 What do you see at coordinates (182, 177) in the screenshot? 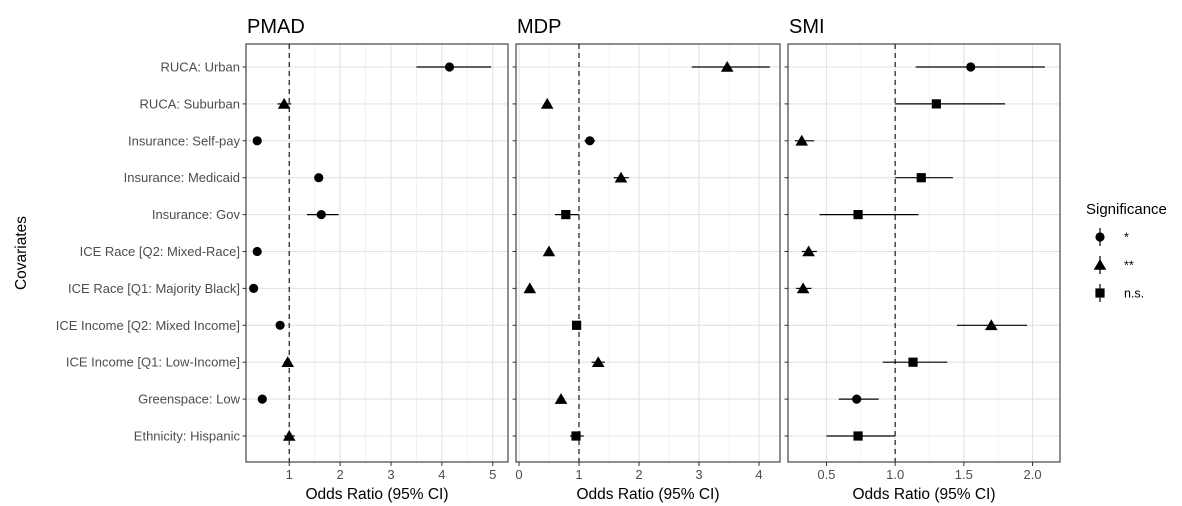
I see `covariate-label: Insurance: Medicaid` at bounding box center [182, 177].